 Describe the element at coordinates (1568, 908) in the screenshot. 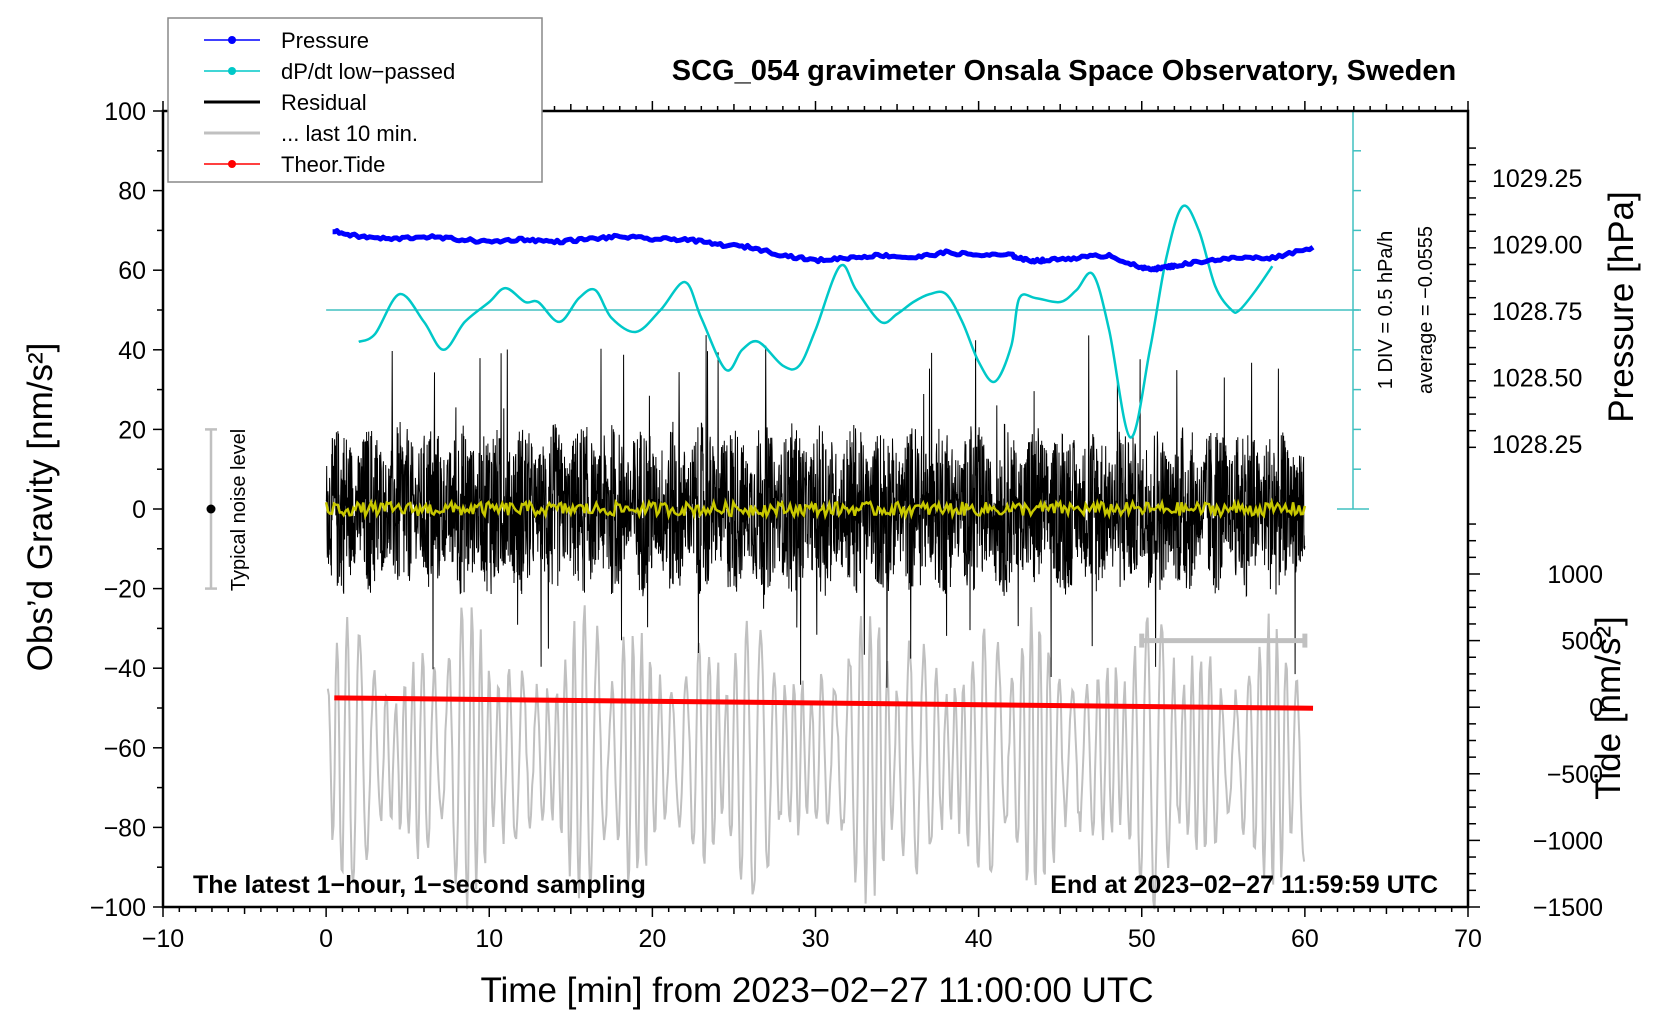

I see `tide-tick-label: −1500` at that location.